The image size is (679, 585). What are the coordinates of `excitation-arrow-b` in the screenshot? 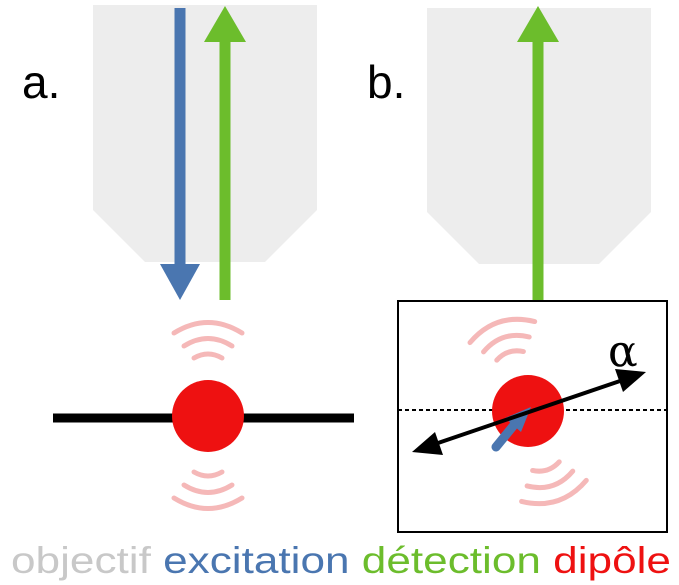 It's located at (505, 436).